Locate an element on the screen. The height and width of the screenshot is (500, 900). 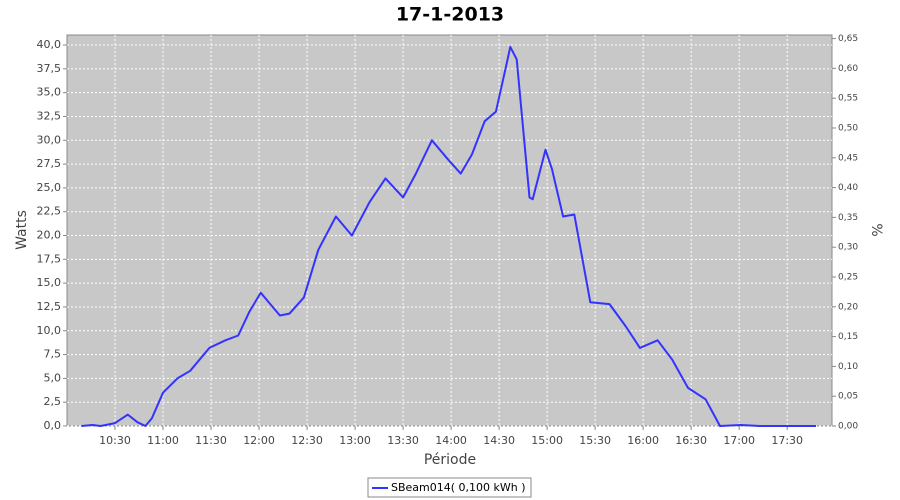
x-tick-label: 17:30 is located at coordinates (787, 440).